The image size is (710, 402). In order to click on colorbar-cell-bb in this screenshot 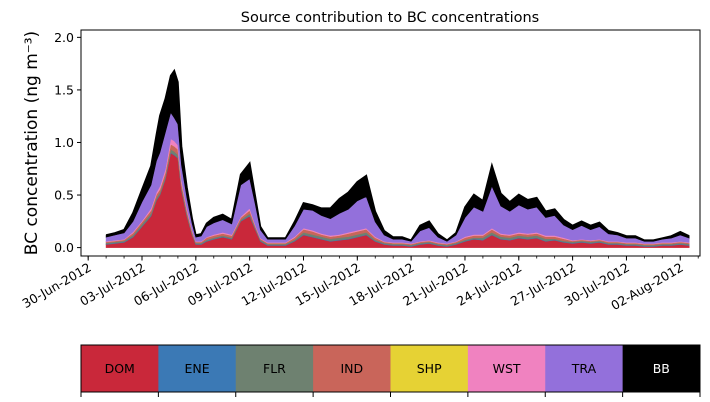, I will do `click(661, 368)`.